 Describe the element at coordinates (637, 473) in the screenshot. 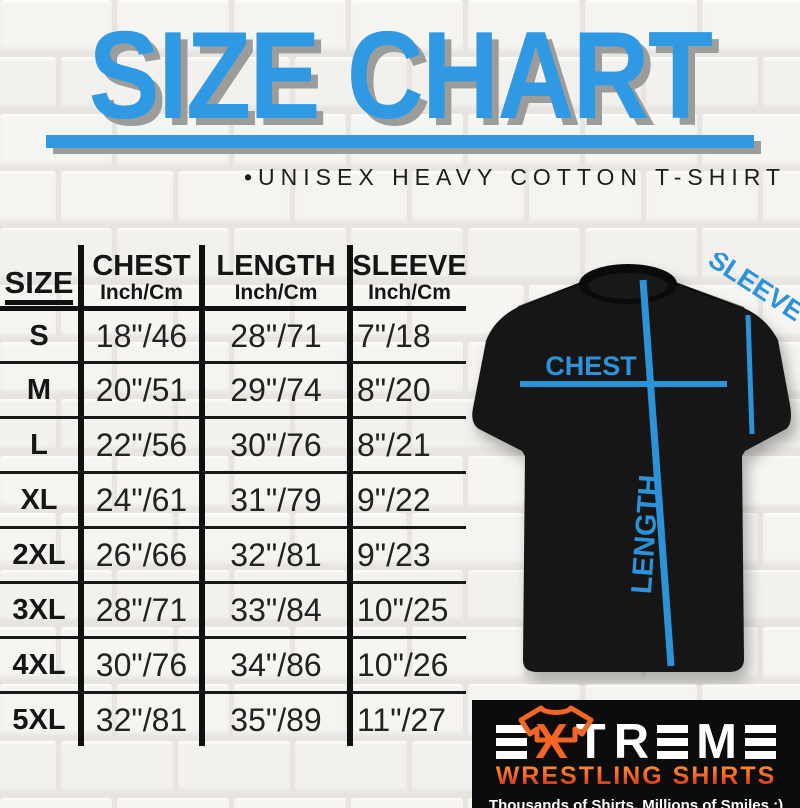

I see `measure-lines` at that location.